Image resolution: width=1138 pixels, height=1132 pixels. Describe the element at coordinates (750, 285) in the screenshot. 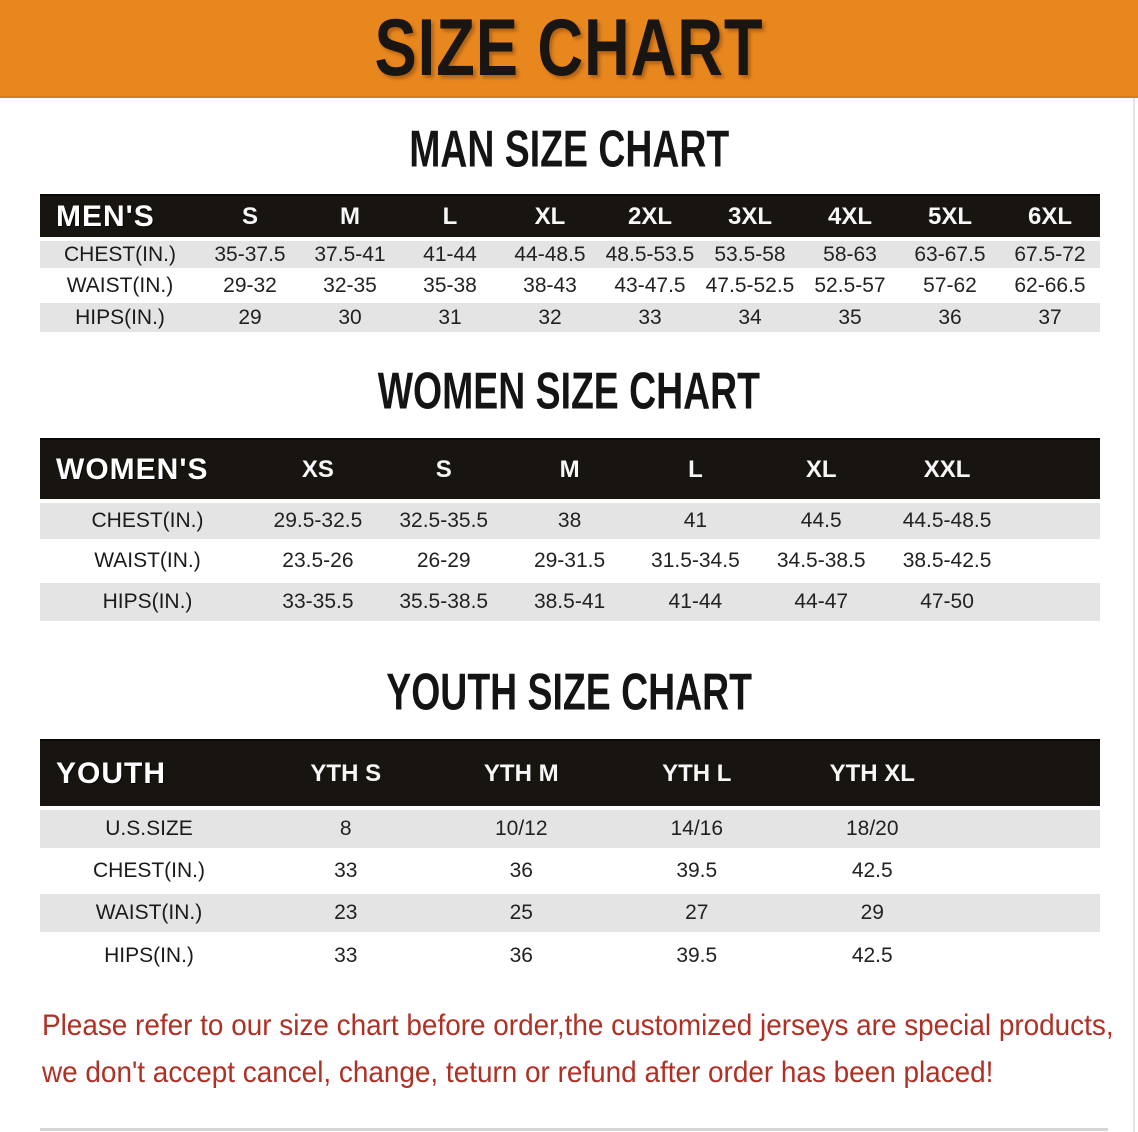

I see `measure-cell: 47.5-52.5` at that location.